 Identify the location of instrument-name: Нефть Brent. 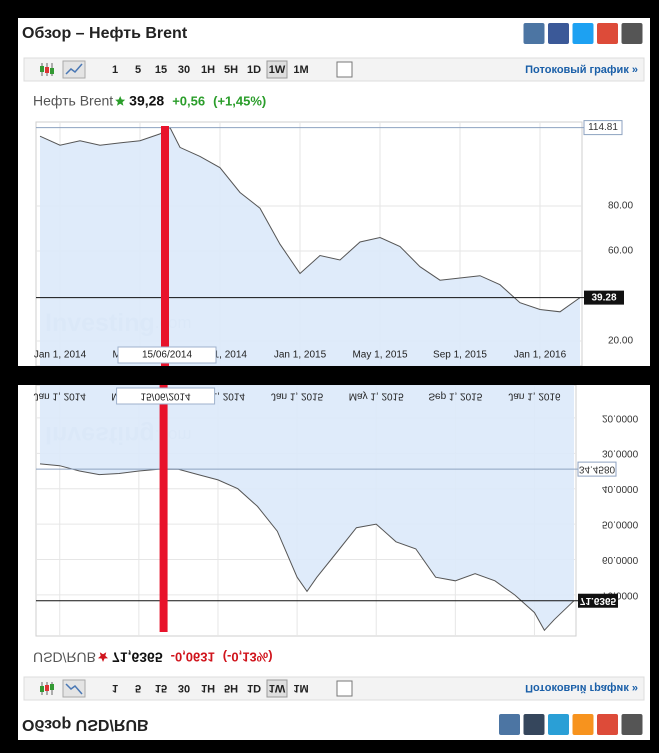
(73, 101).